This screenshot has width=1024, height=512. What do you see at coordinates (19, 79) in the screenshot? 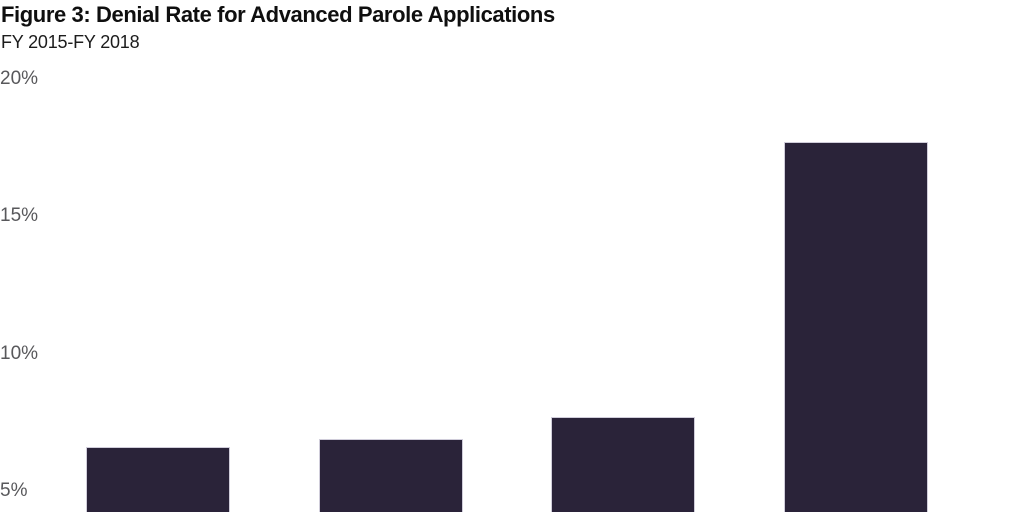
I see `y-axis-tick-label: 20%` at bounding box center [19, 79].